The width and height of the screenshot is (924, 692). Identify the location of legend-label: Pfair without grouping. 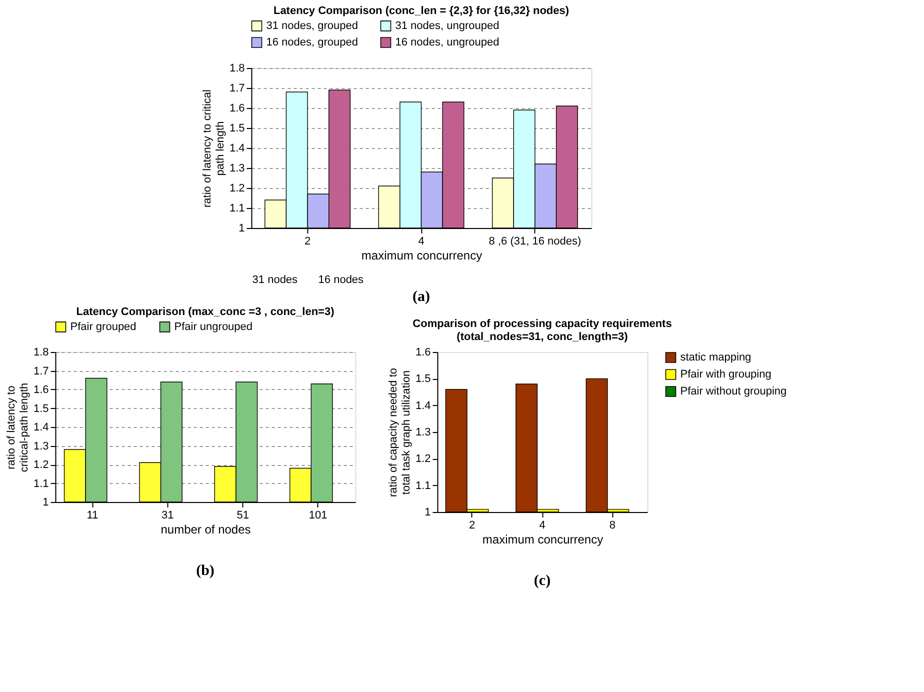
(733, 392).